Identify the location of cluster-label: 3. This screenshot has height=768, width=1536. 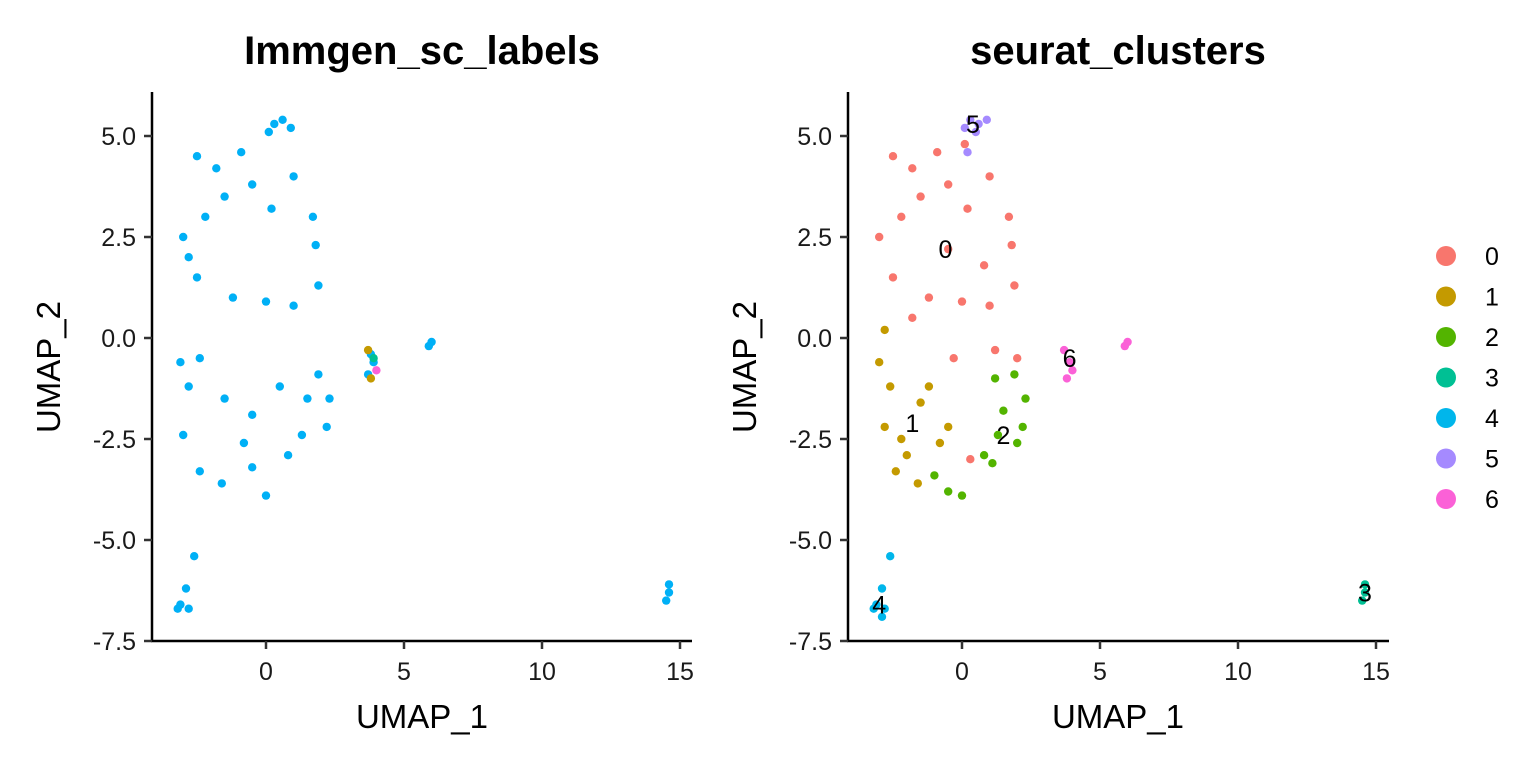
(1365, 594).